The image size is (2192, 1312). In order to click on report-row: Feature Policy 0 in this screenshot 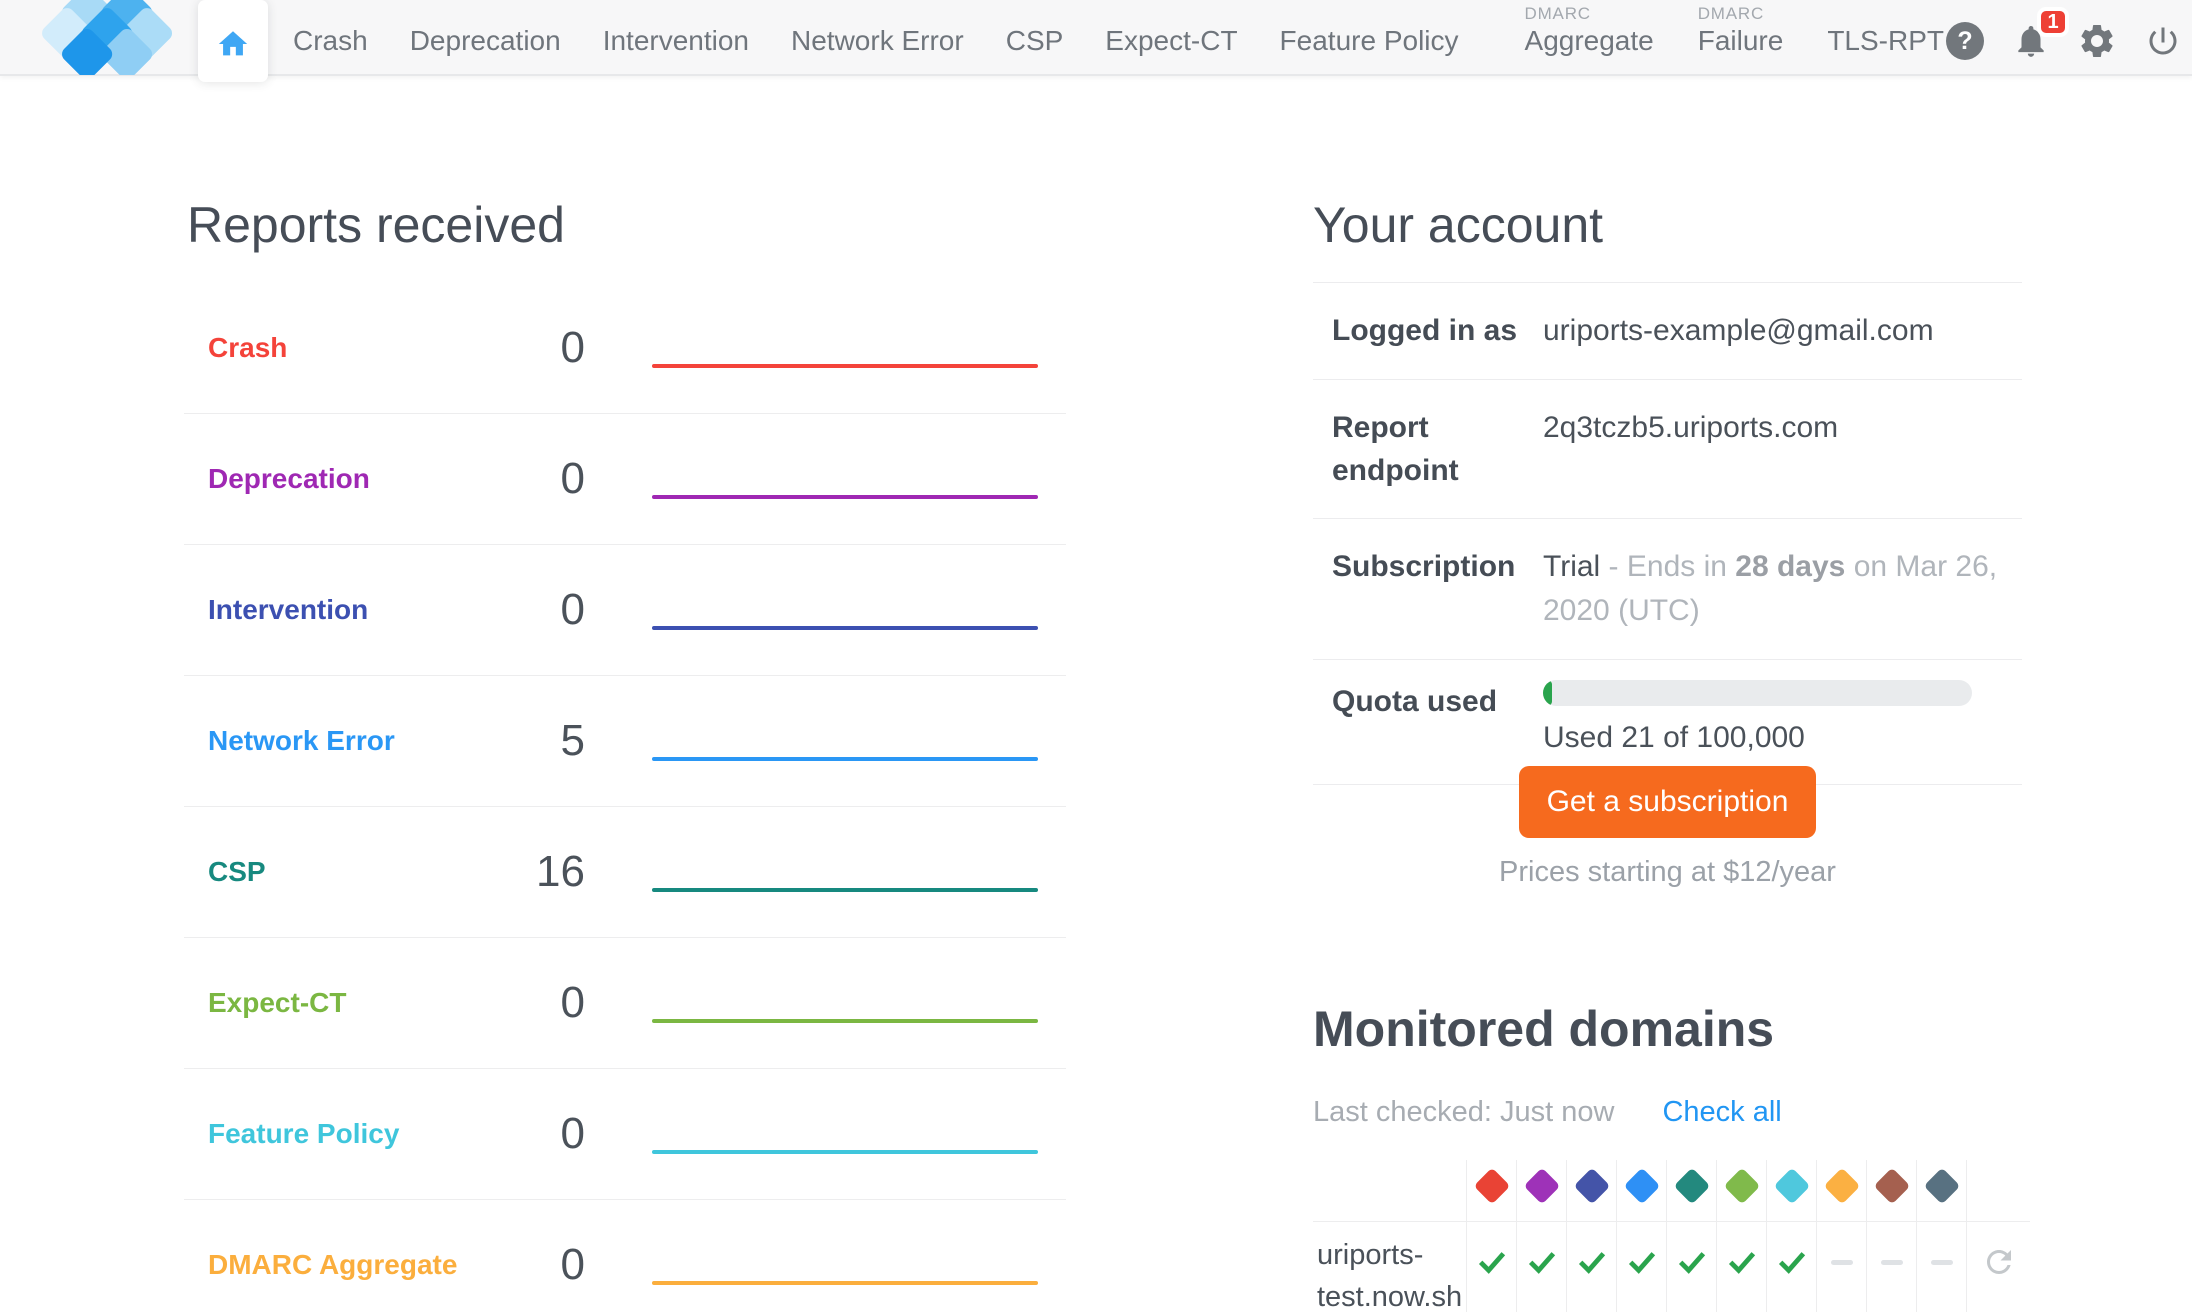, I will do `click(625, 1133)`.